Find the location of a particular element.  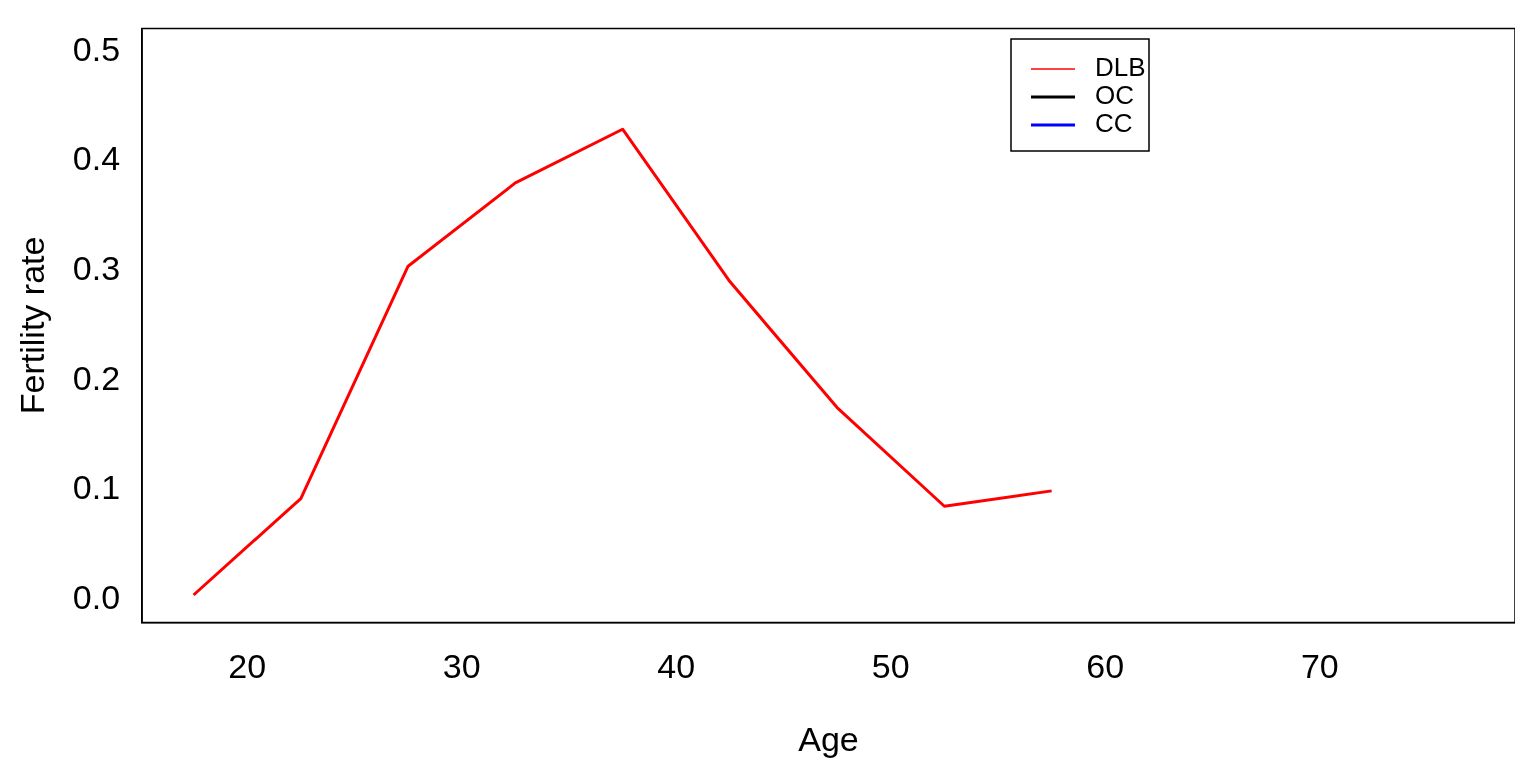

legend-label: DLB is located at coordinates (1120, 67).